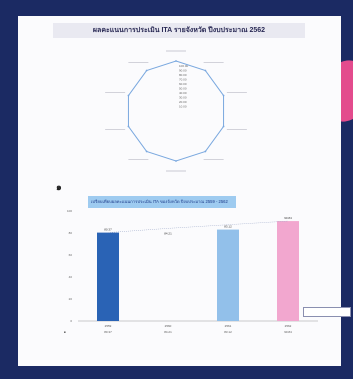  Describe the element at coordinates (288, 326) in the screenshot. I see `x-tick-label: 2562` at that location.